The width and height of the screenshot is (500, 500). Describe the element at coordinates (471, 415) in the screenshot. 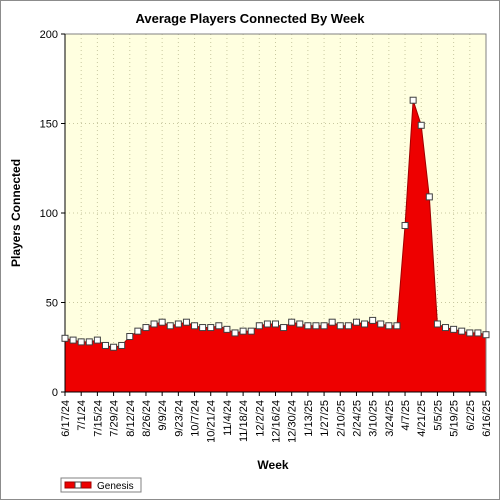

I see `x-tick-label: 6/2/25` at that location.